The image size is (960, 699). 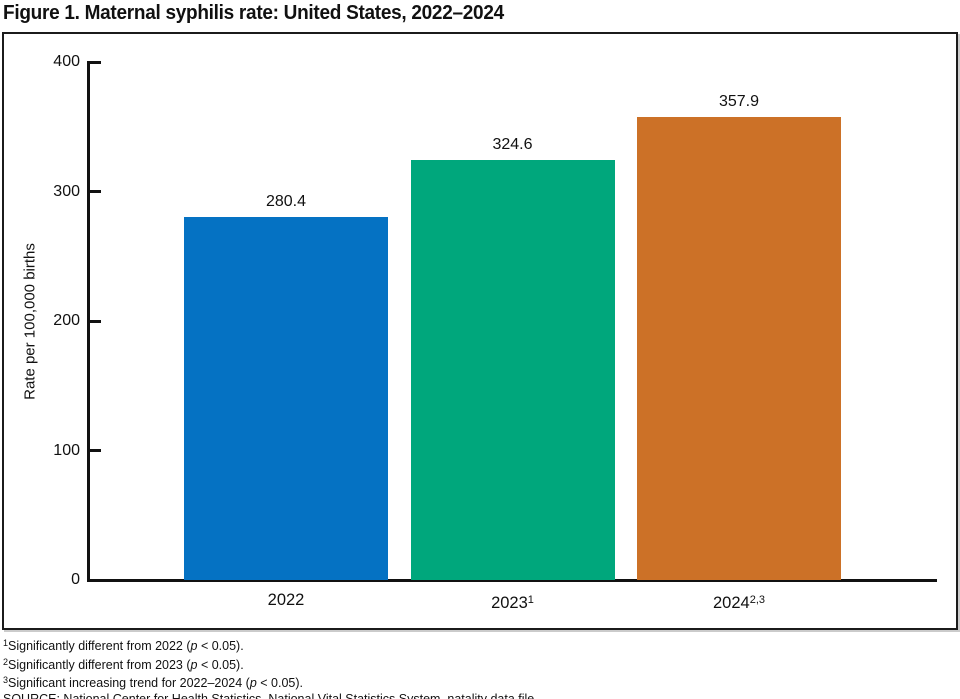 I want to click on footnote-superscript: 3, so click(x=6, y=680).